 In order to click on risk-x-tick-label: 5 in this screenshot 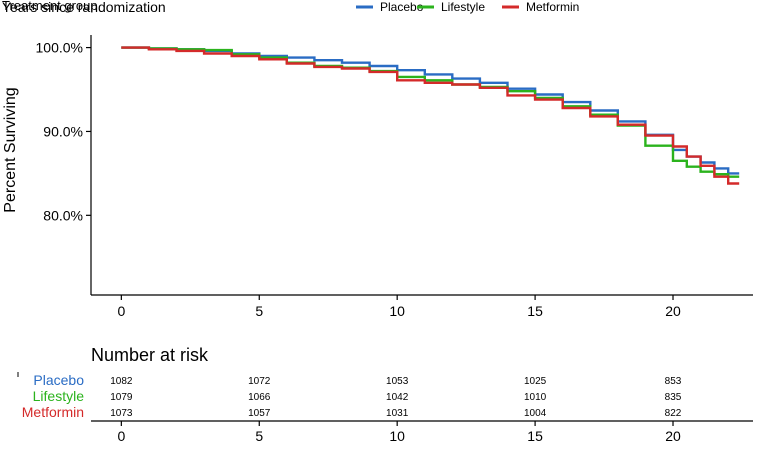, I will do `click(259, 436)`.